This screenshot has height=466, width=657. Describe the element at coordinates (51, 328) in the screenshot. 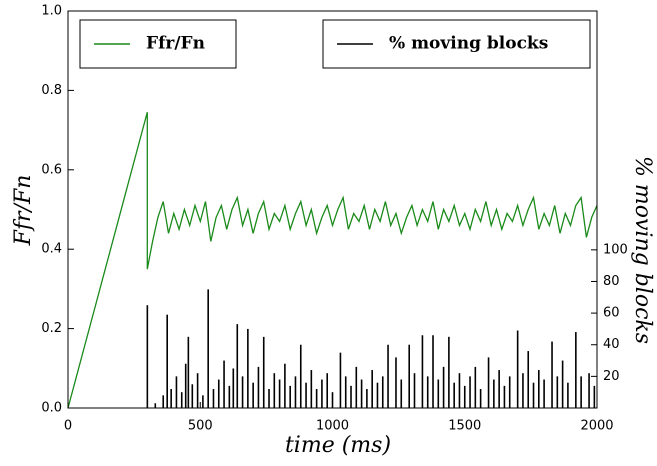

I see `y-tick-label: 0.2` at that location.